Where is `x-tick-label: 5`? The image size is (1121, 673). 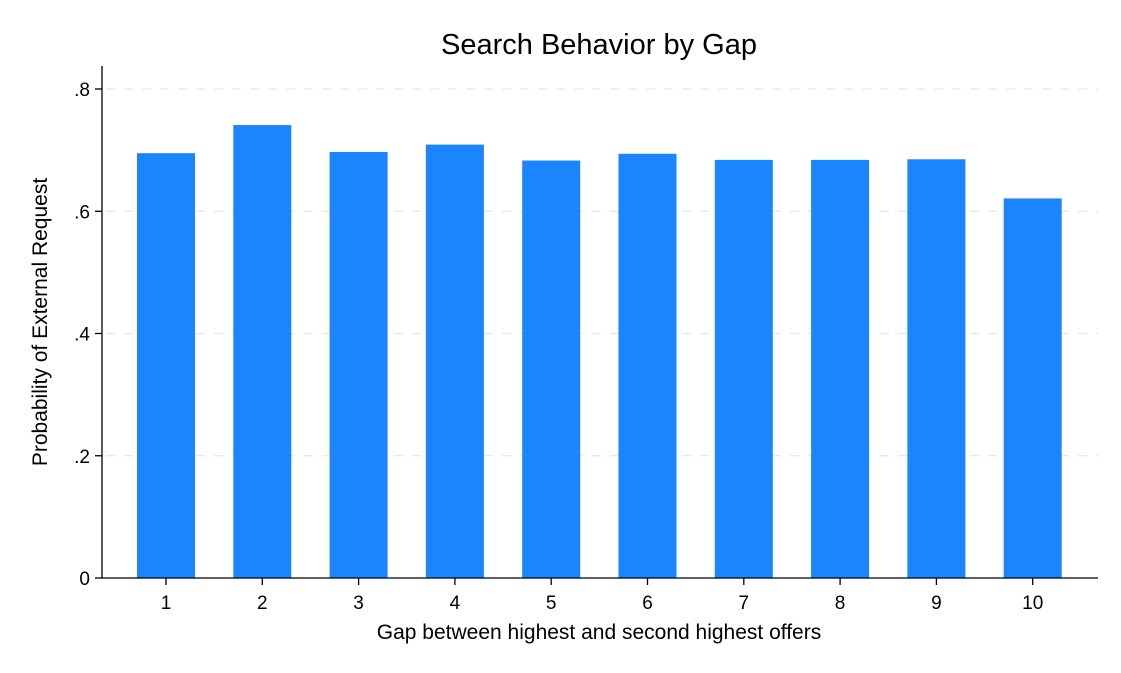
x-tick-label: 5 is located at coordinates (551, 603).